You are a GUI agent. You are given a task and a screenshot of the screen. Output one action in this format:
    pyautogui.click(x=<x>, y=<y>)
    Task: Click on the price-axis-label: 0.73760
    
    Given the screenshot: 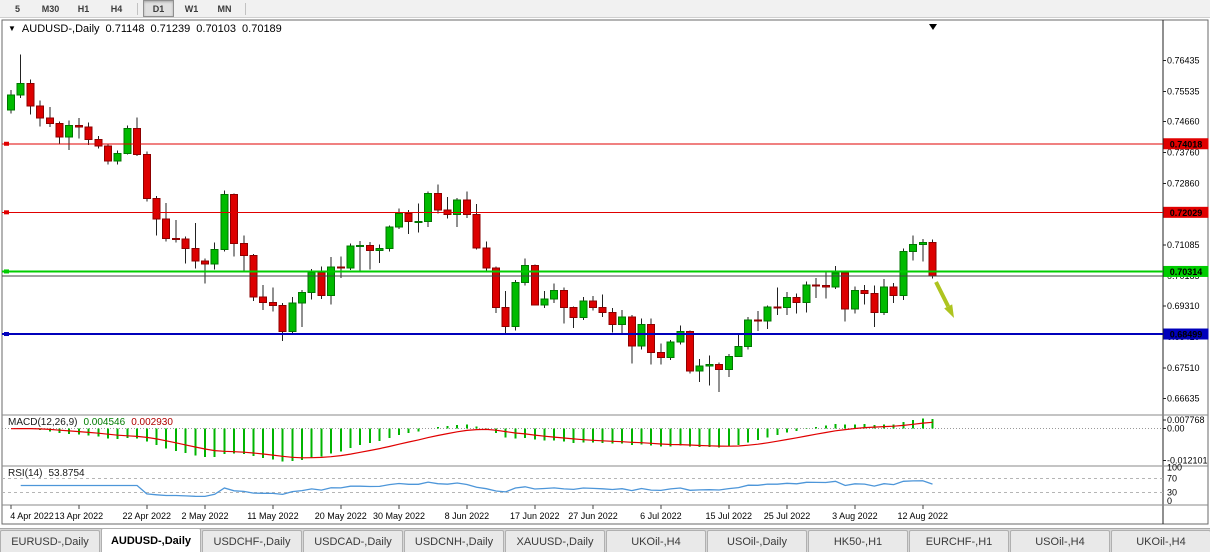 What is the action you would take?
    pyautogui.click(x=1183, y=153)
    